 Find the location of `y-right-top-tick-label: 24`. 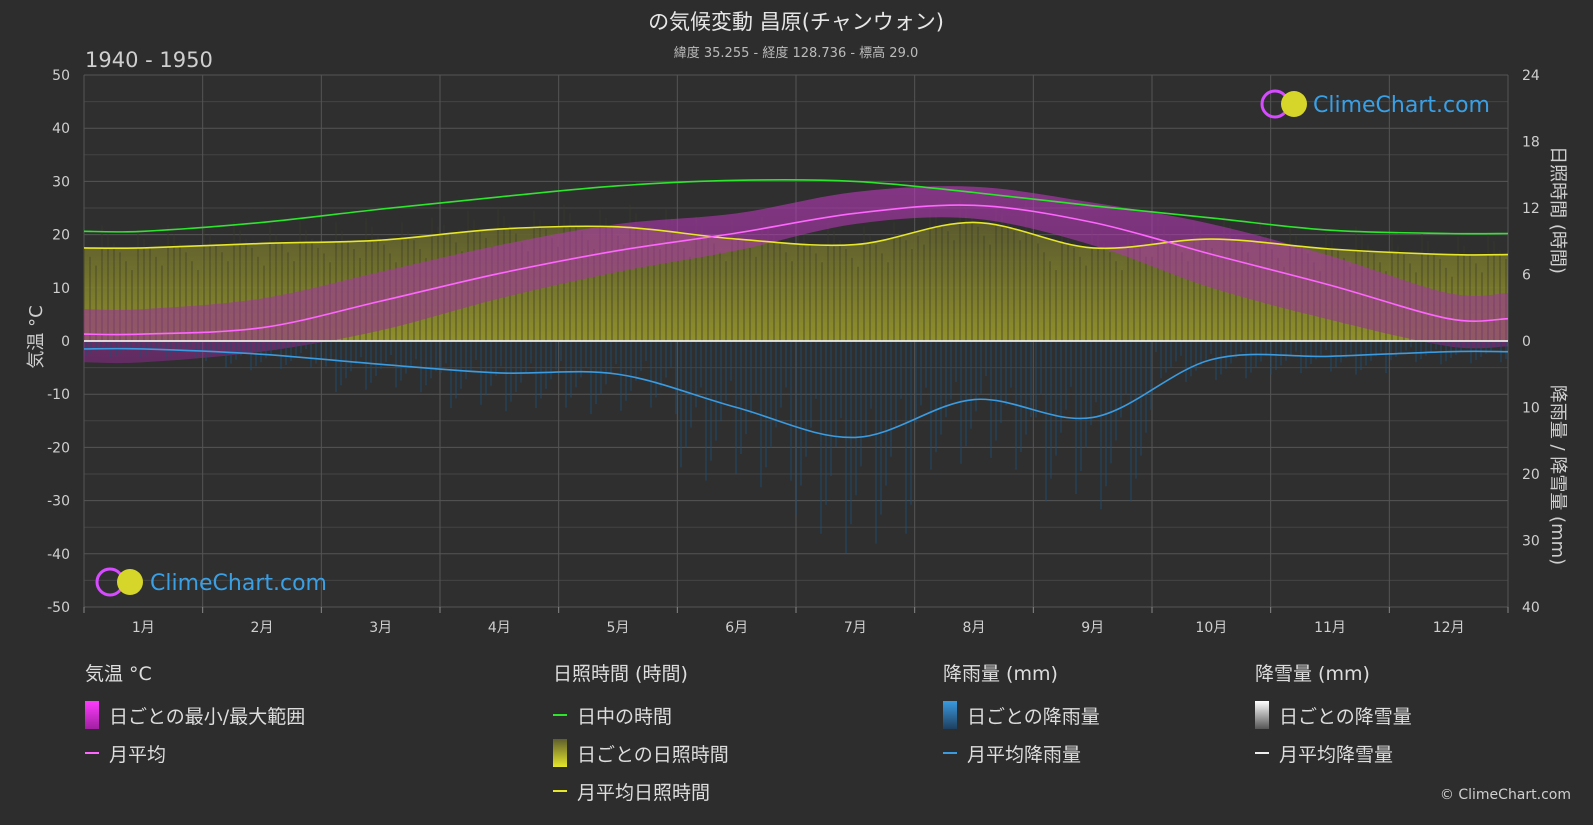

y-right-top-tick-label: 24 is located at coordinates (1531, 76).